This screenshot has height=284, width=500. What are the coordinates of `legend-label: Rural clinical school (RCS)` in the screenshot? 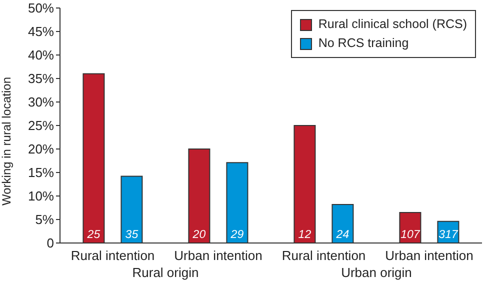 It's located at (392, 24).